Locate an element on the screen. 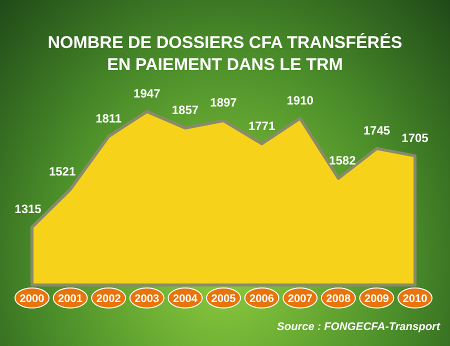 The image size is (450, 346). x-tick-label: 2006 is located at coordinates (262, 299).